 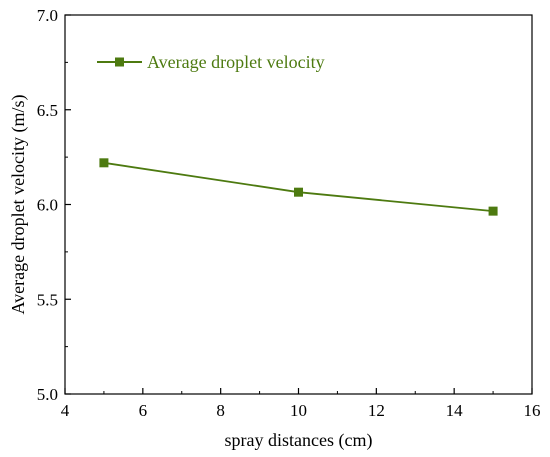 What do you see at coordinates (47, 299) in the screenshot?
I see `y-tick-label: 5.5` at bounding box center [47, 299].